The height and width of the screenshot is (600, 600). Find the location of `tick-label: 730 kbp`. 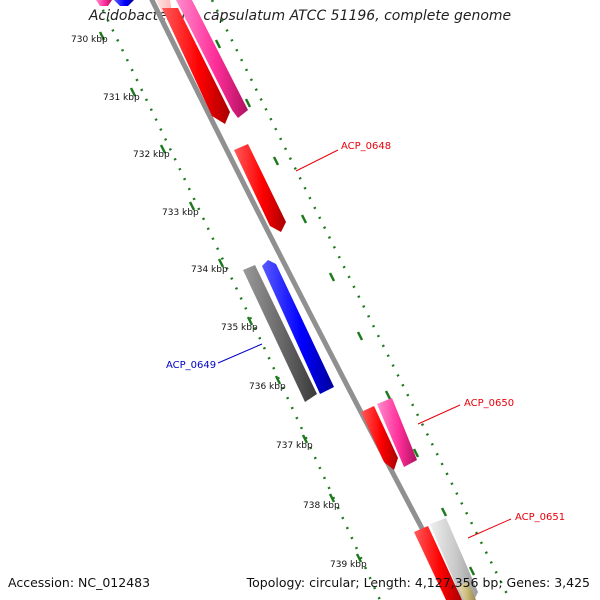

tick-label: 730 kbp is located at coordinates (89, 40).